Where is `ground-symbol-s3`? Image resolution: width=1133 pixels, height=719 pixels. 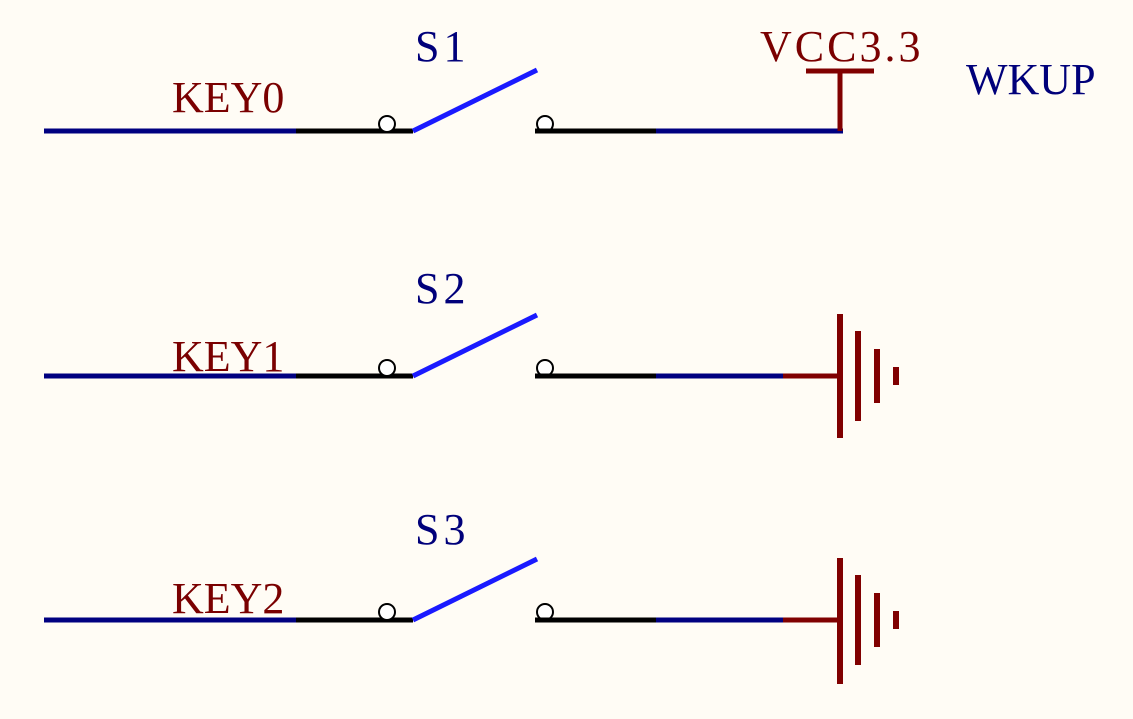 ground-symbol-s3 is located at coordinates (841, 621).